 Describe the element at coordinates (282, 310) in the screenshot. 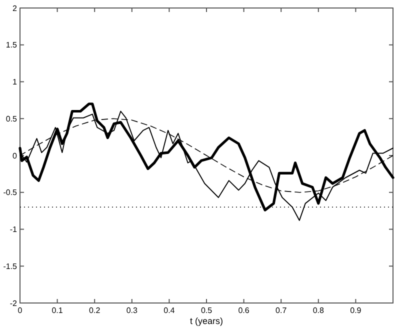

I see `x-tick-label: 0.7` at that location.